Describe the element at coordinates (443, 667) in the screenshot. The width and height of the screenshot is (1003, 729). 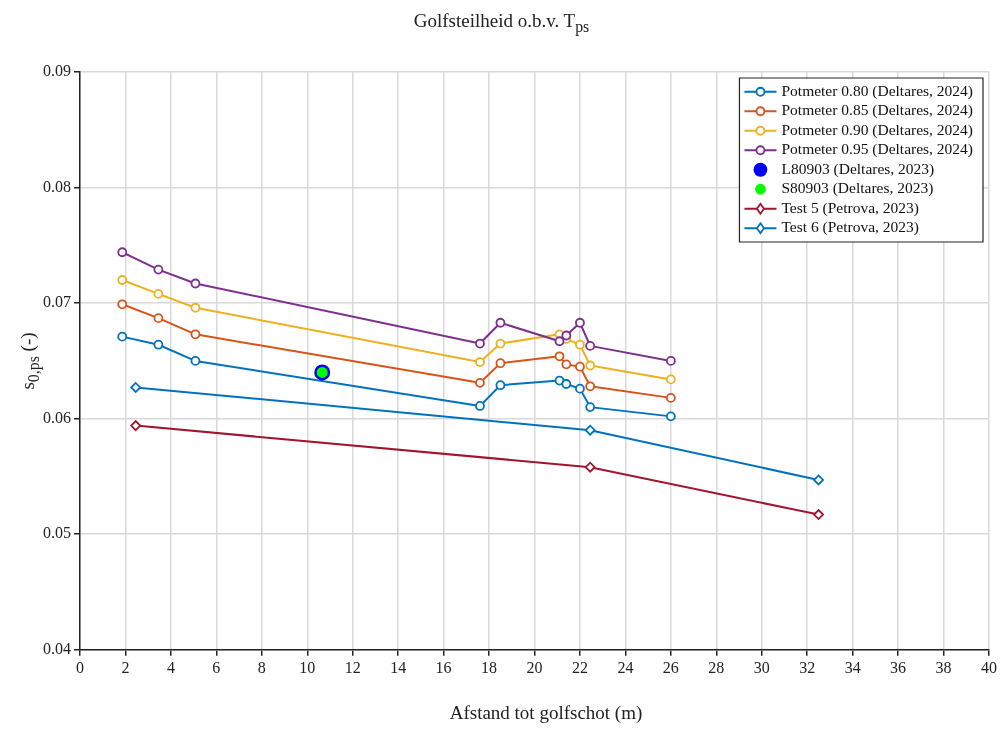
I see `x-tick-label: 16` at that location.